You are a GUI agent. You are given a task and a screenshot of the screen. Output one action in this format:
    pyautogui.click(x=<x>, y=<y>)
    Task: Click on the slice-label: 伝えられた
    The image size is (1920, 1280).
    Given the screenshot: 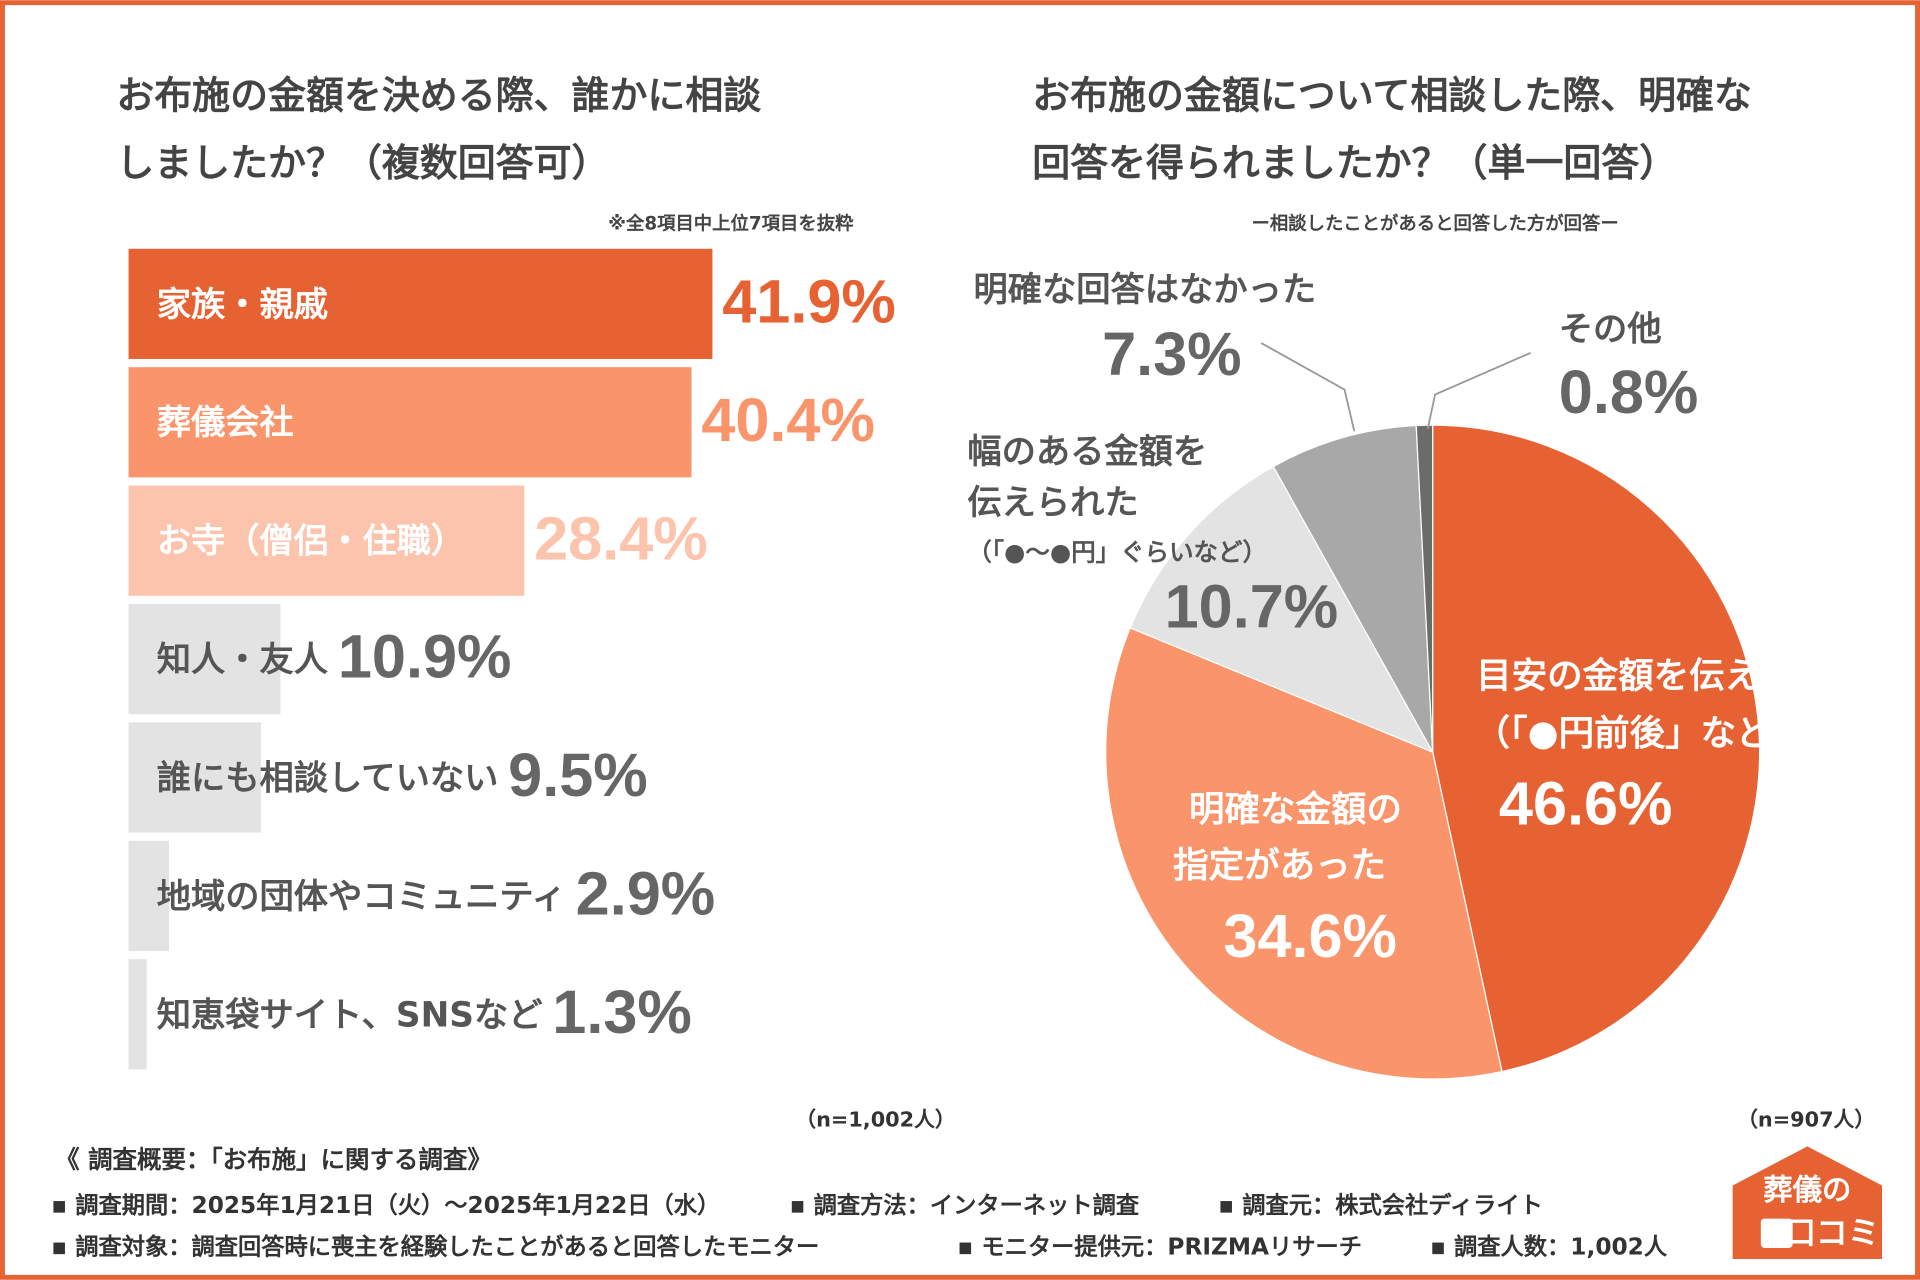 What is the action you would take?
    pyautogui.click(x=1052, y=503)
    